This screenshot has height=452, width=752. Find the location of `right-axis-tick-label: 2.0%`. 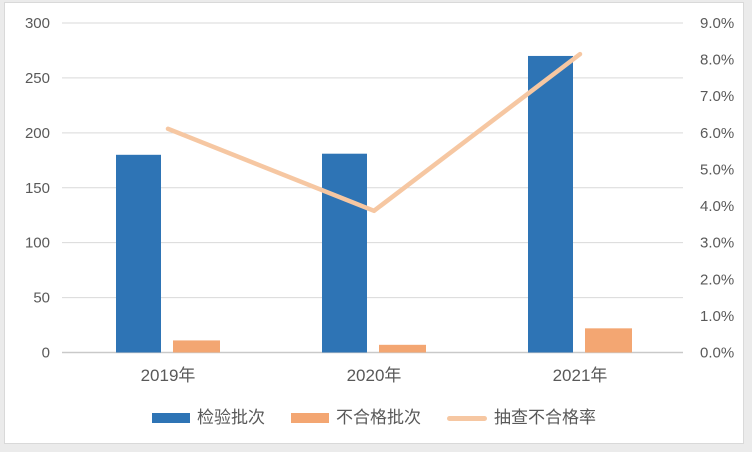

right-axis-tick-label: 2.0% is located at coordinates (717, 279).